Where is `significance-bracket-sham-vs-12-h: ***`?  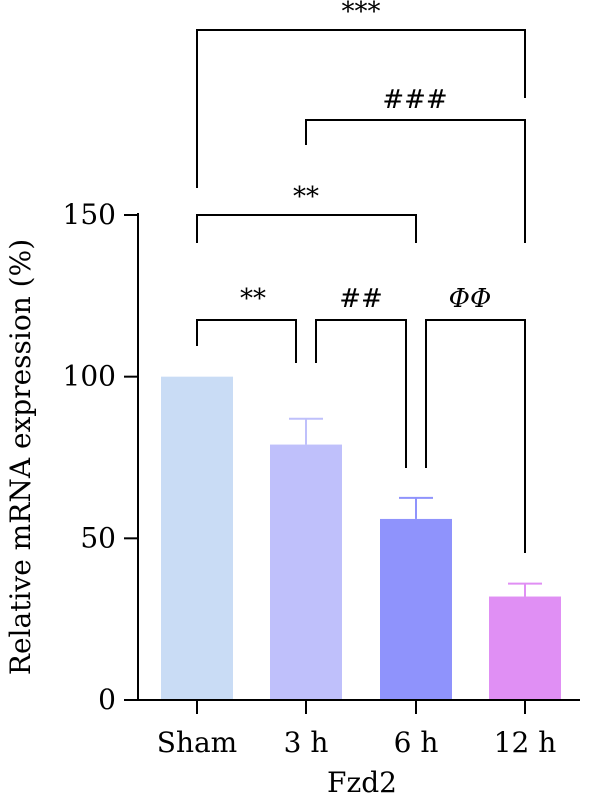 significance-bracket-sham-vs-12-h: *** is located at coordinates (361, 94).